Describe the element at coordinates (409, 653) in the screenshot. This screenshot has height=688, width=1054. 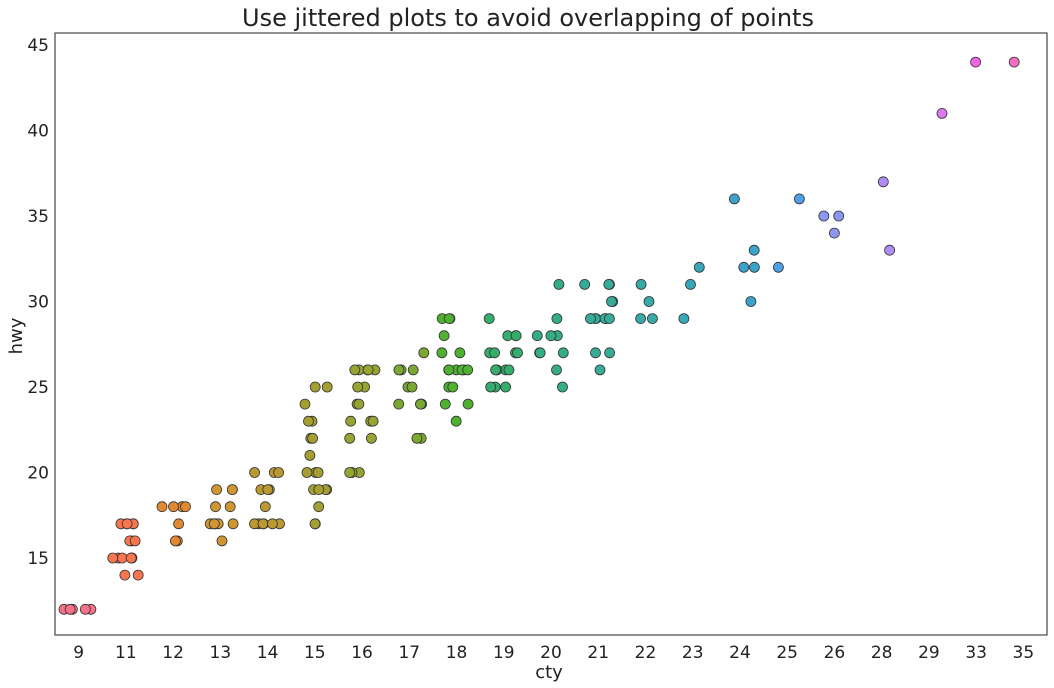
I see `x-tick-label: 17` at that location.